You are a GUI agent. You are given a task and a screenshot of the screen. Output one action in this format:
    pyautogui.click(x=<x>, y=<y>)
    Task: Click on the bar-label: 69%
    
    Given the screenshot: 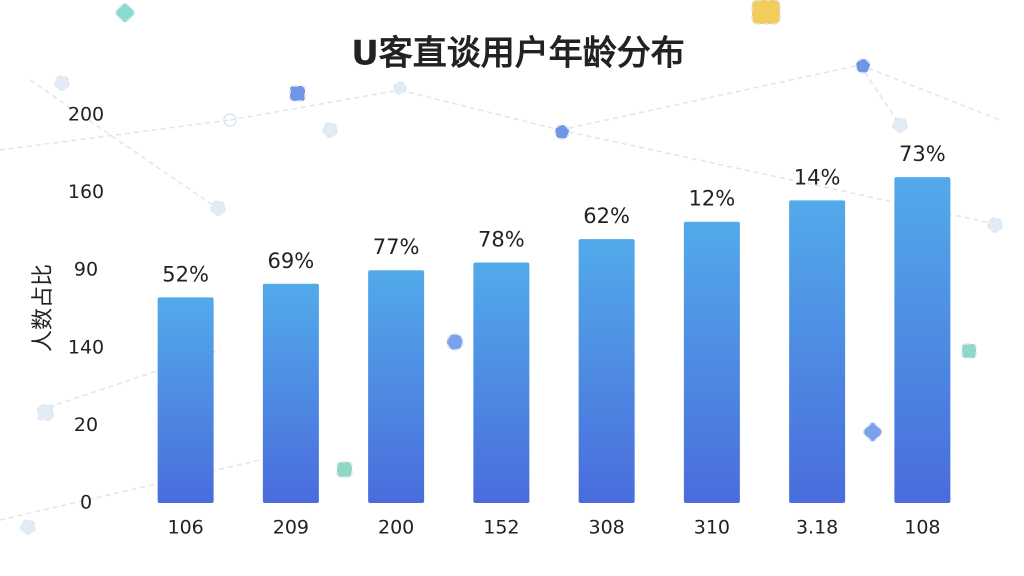 What is the action you would take?
    pyautogui.click(x=291, y=261)
    